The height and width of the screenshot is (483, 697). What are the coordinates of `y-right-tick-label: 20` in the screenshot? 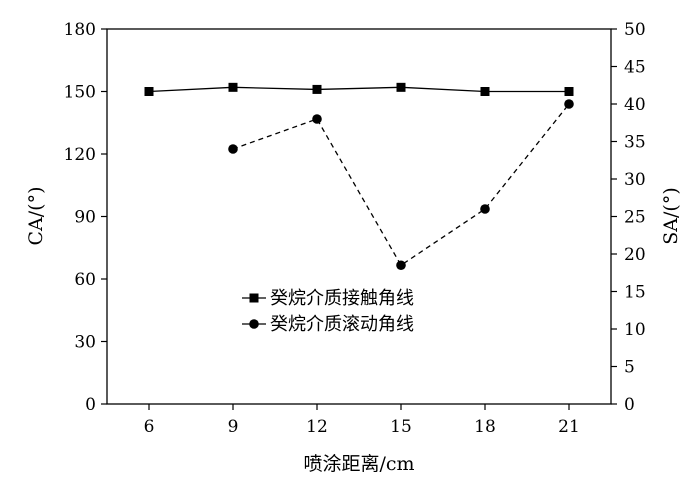 It's located at (635, 255).